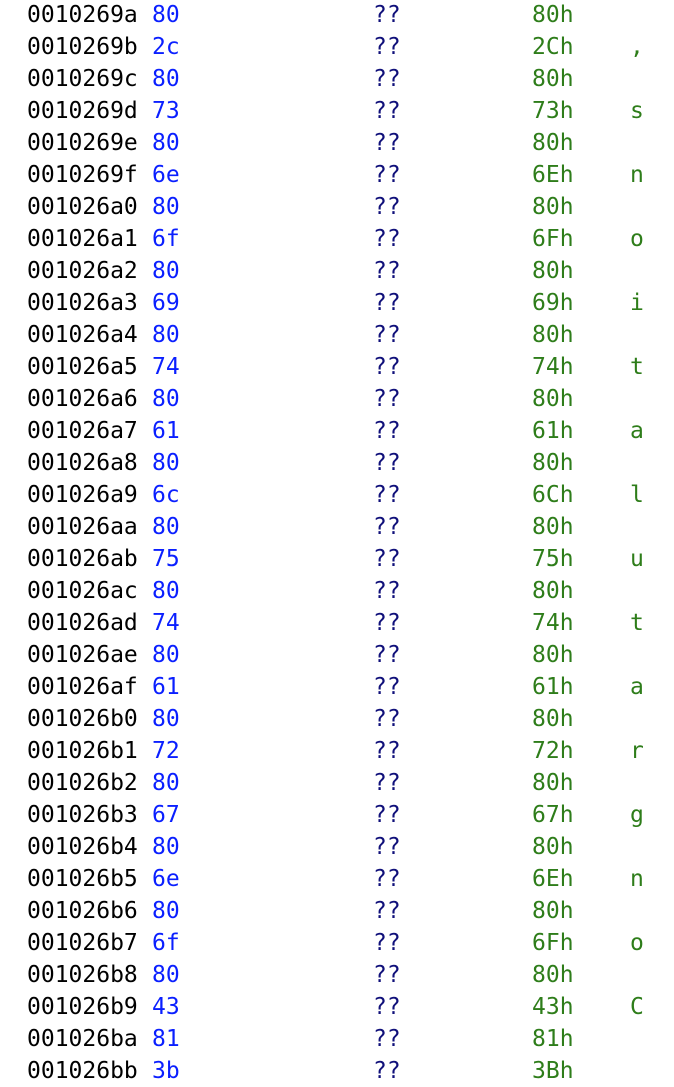 The image size is (674, 1087). What do you see at coordinates (337, 431) in the screenshot?
I see `listing-row: 001026a7 61?? 61h a` at bounding box center [337, 431].